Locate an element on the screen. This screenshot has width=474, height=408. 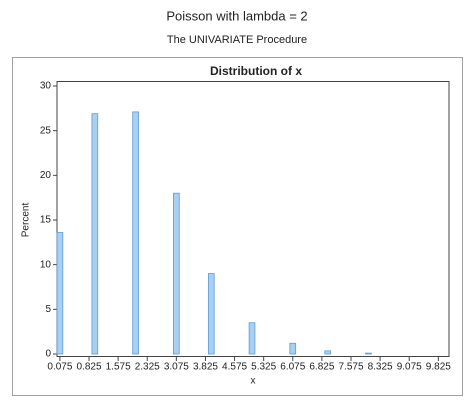
x-tick-label: 7.575 is located at coordinates (350, 367).